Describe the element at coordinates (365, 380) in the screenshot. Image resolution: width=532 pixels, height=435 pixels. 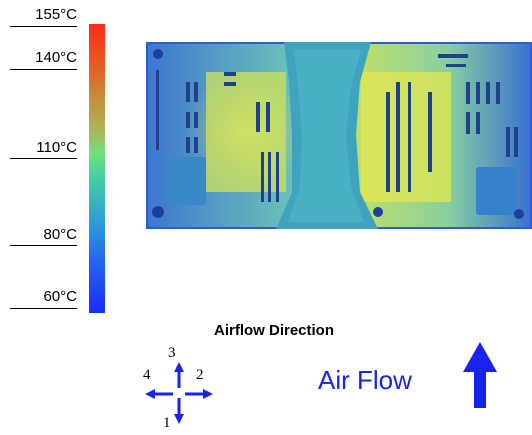
I see `air-flow-label: Air Flow` at that location.